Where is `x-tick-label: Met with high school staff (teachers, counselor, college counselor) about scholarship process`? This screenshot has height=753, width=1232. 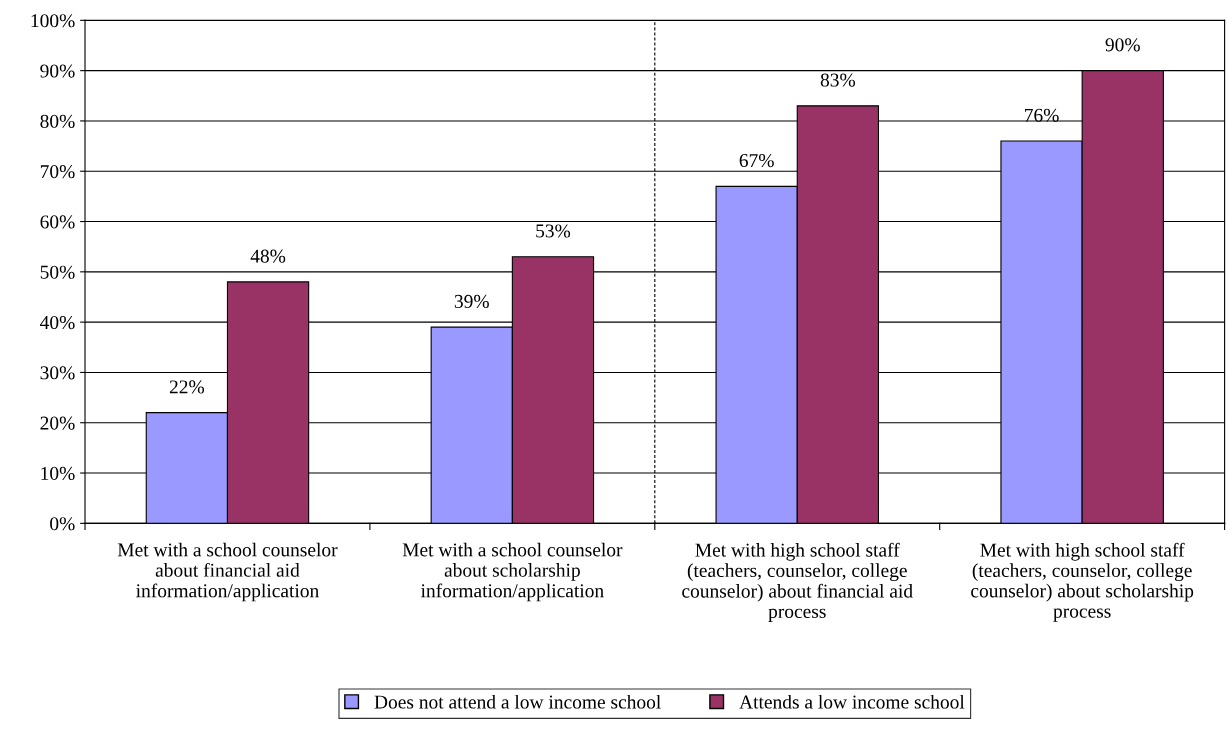 x-tick-label: Met with high school staff (teachers, counselor, college counselor) about scholarship process is located at coordinates (1082, 582).